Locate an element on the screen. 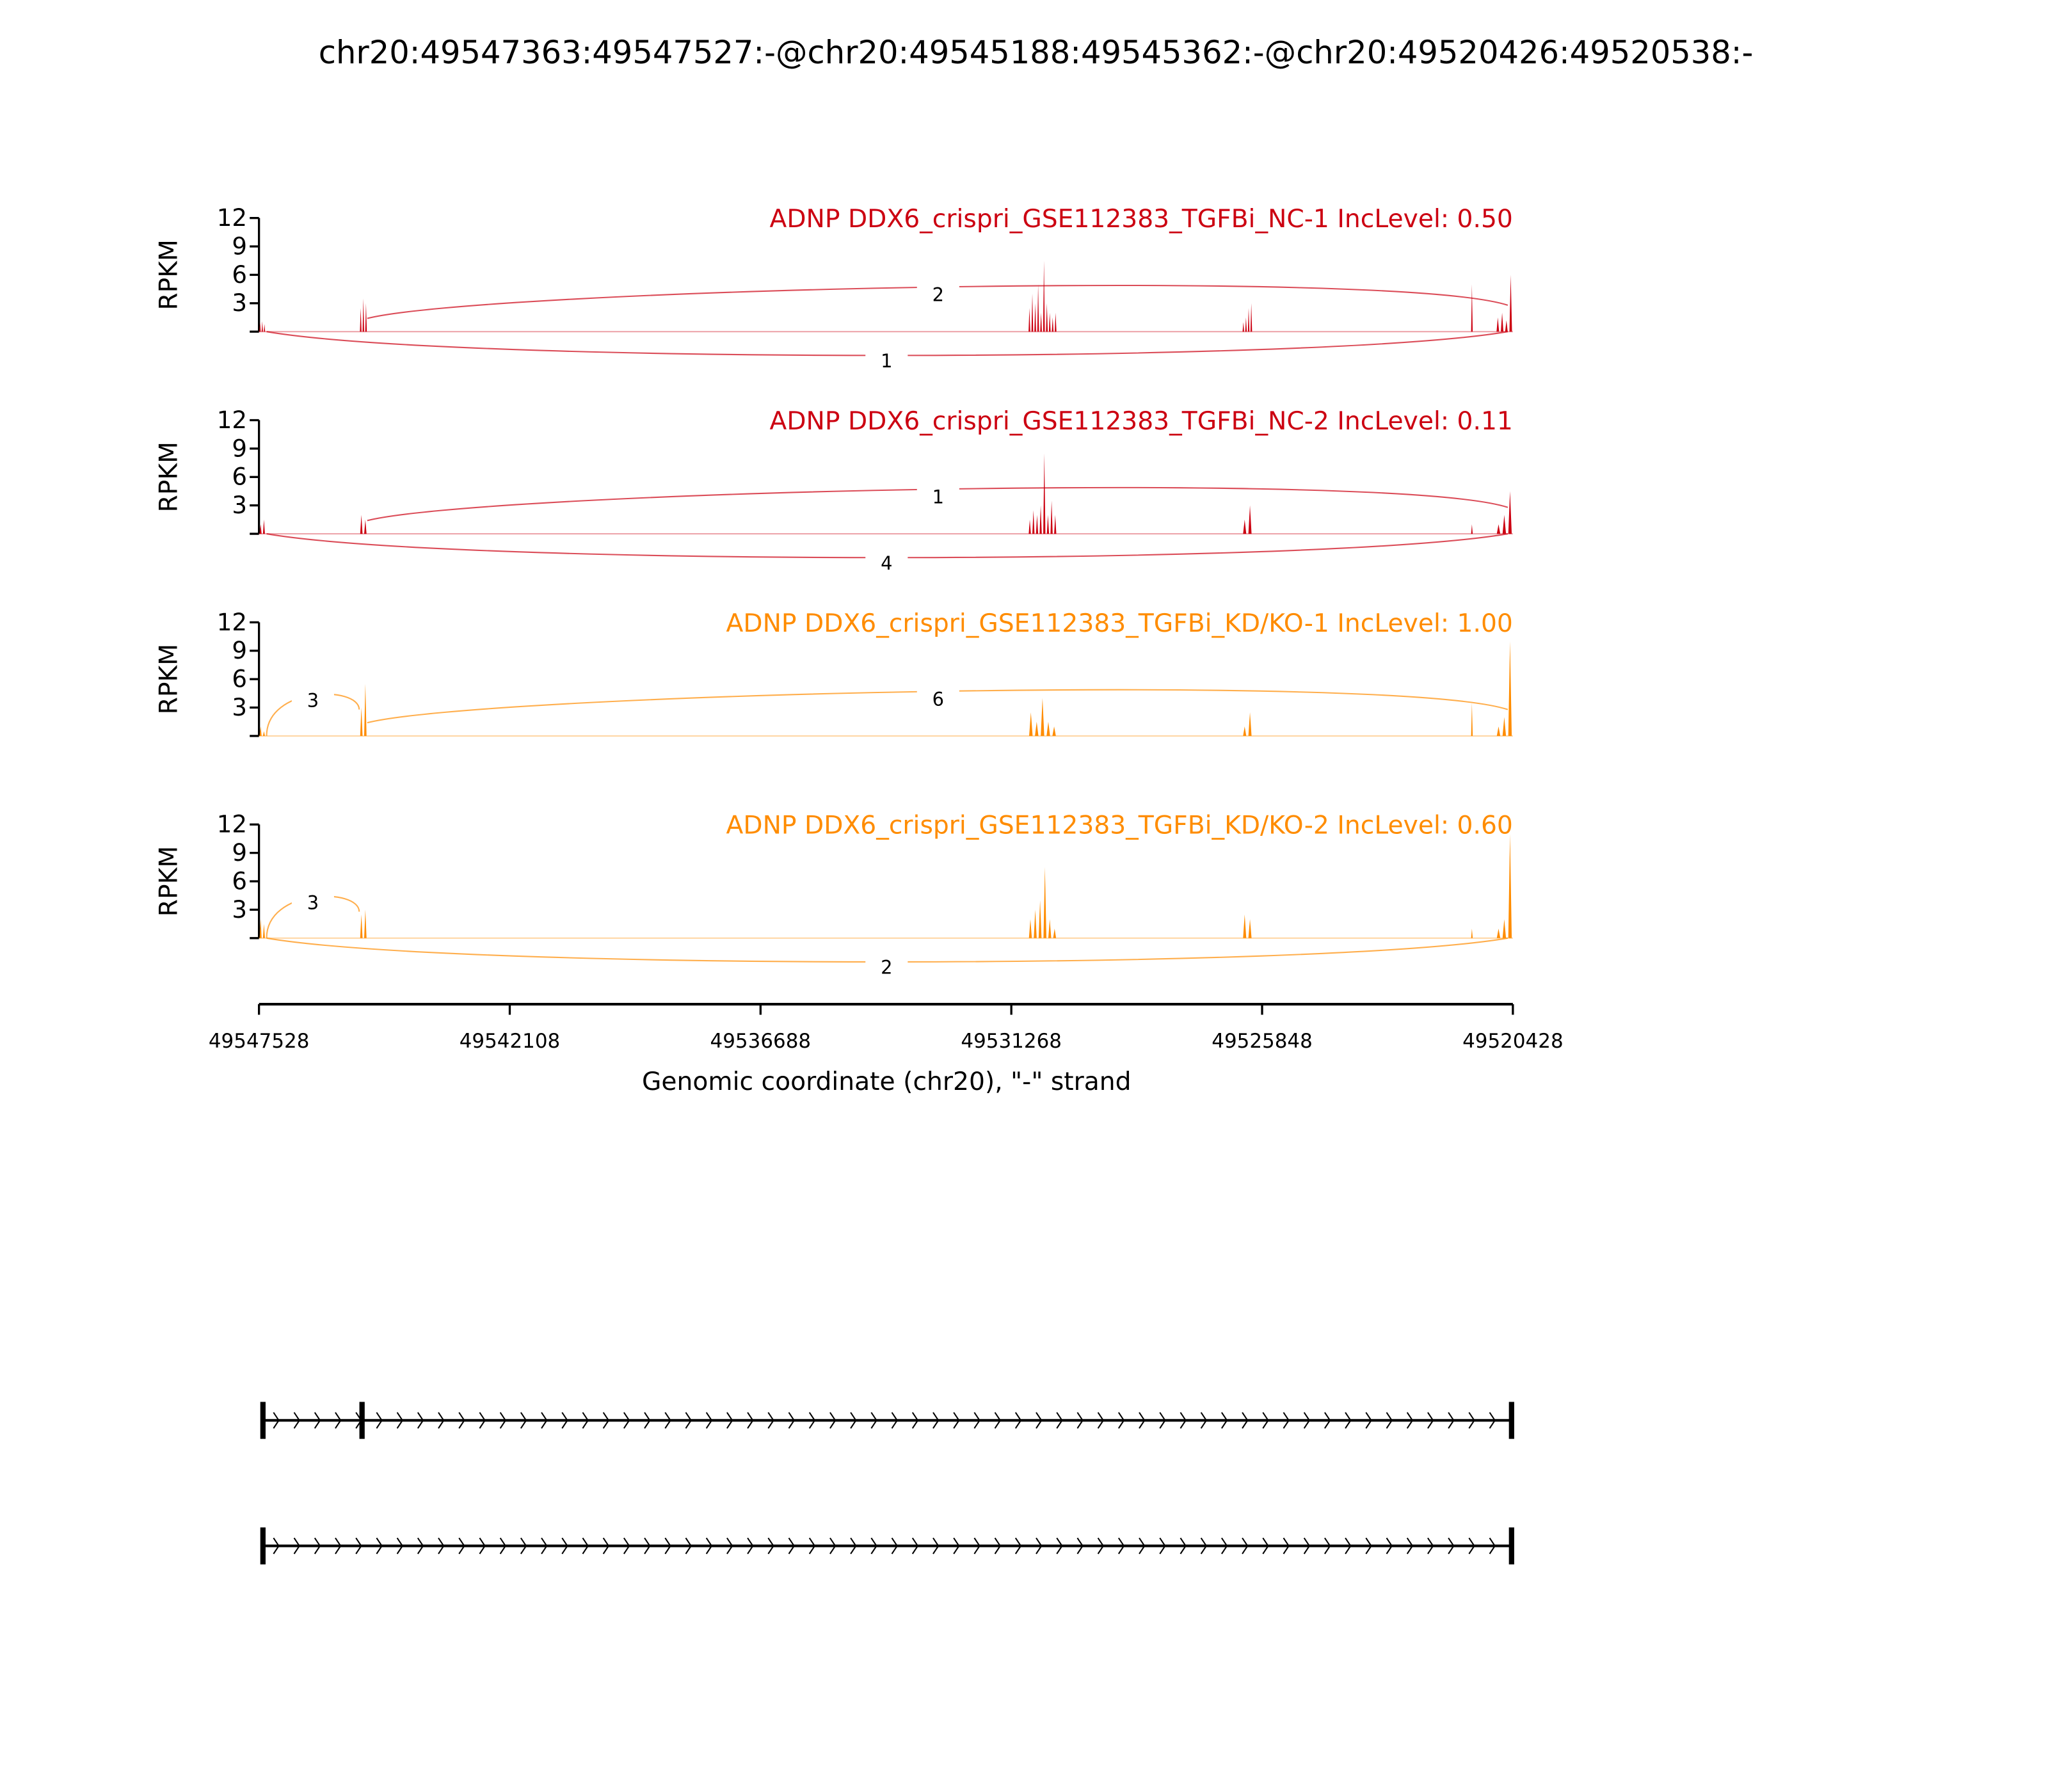  junction-count-label: 2 is located at coordinates (938, 295).